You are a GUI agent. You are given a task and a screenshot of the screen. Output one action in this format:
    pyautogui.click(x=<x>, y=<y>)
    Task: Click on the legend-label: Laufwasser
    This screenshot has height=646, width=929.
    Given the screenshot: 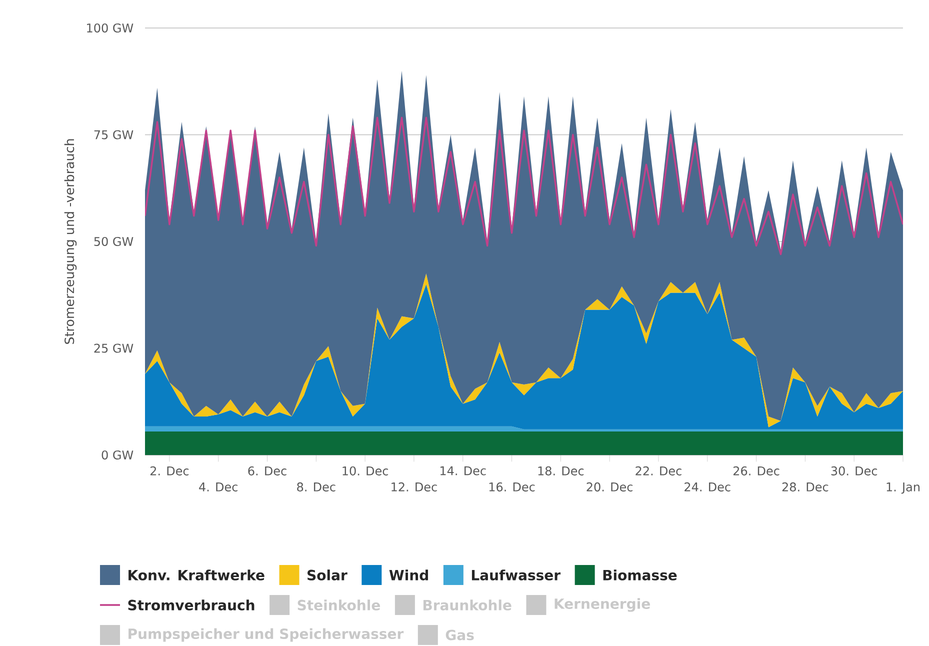 What is the action you would take?
    pyautogui.click(x=516, y=575)
    